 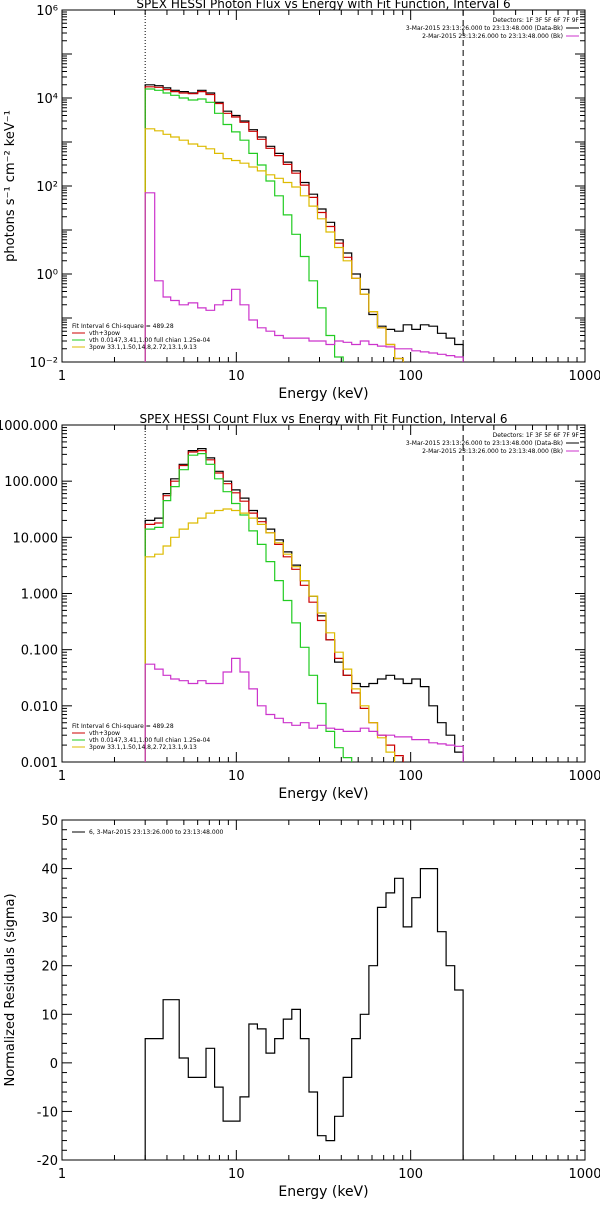 What do you see at coordinates (39, 763) in the screenshot?
I see `y-tick-label: 0.001` at bounding box center [39, 763].